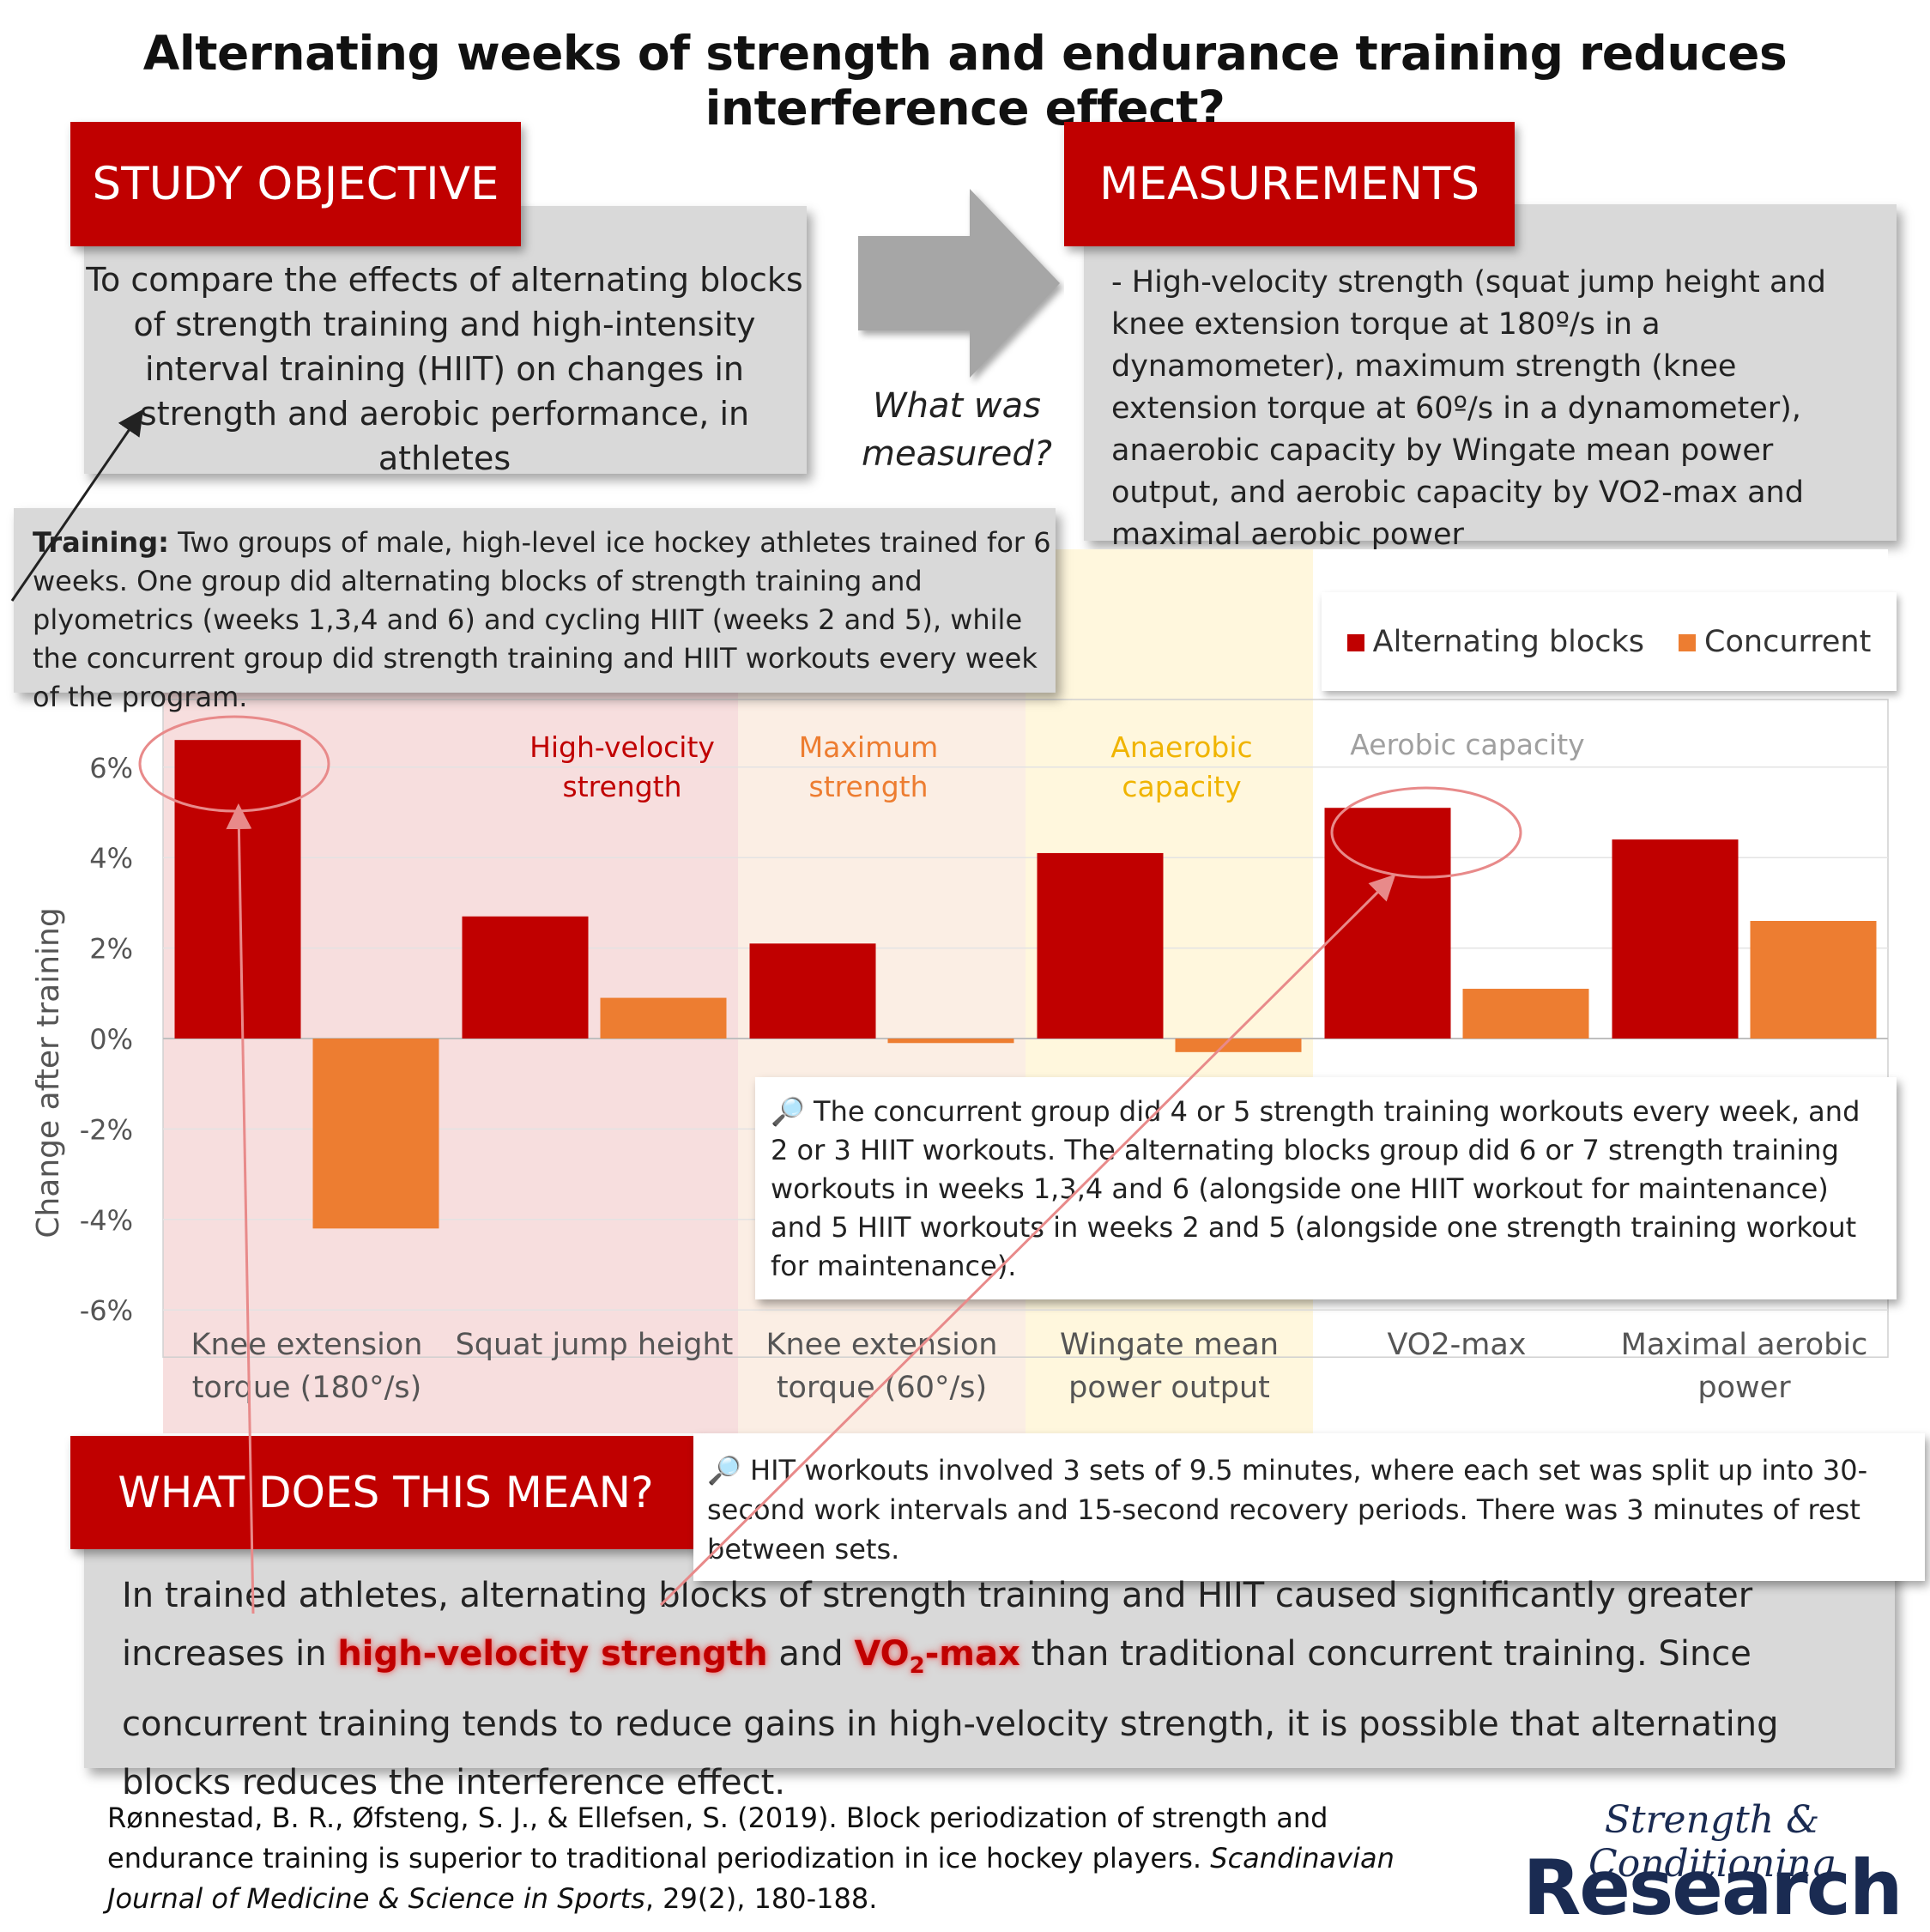  Describe the element at coordinates (1169, 1345) in the screenshot. I see `x-tick-label-3-0: Wingate mean` at that location.